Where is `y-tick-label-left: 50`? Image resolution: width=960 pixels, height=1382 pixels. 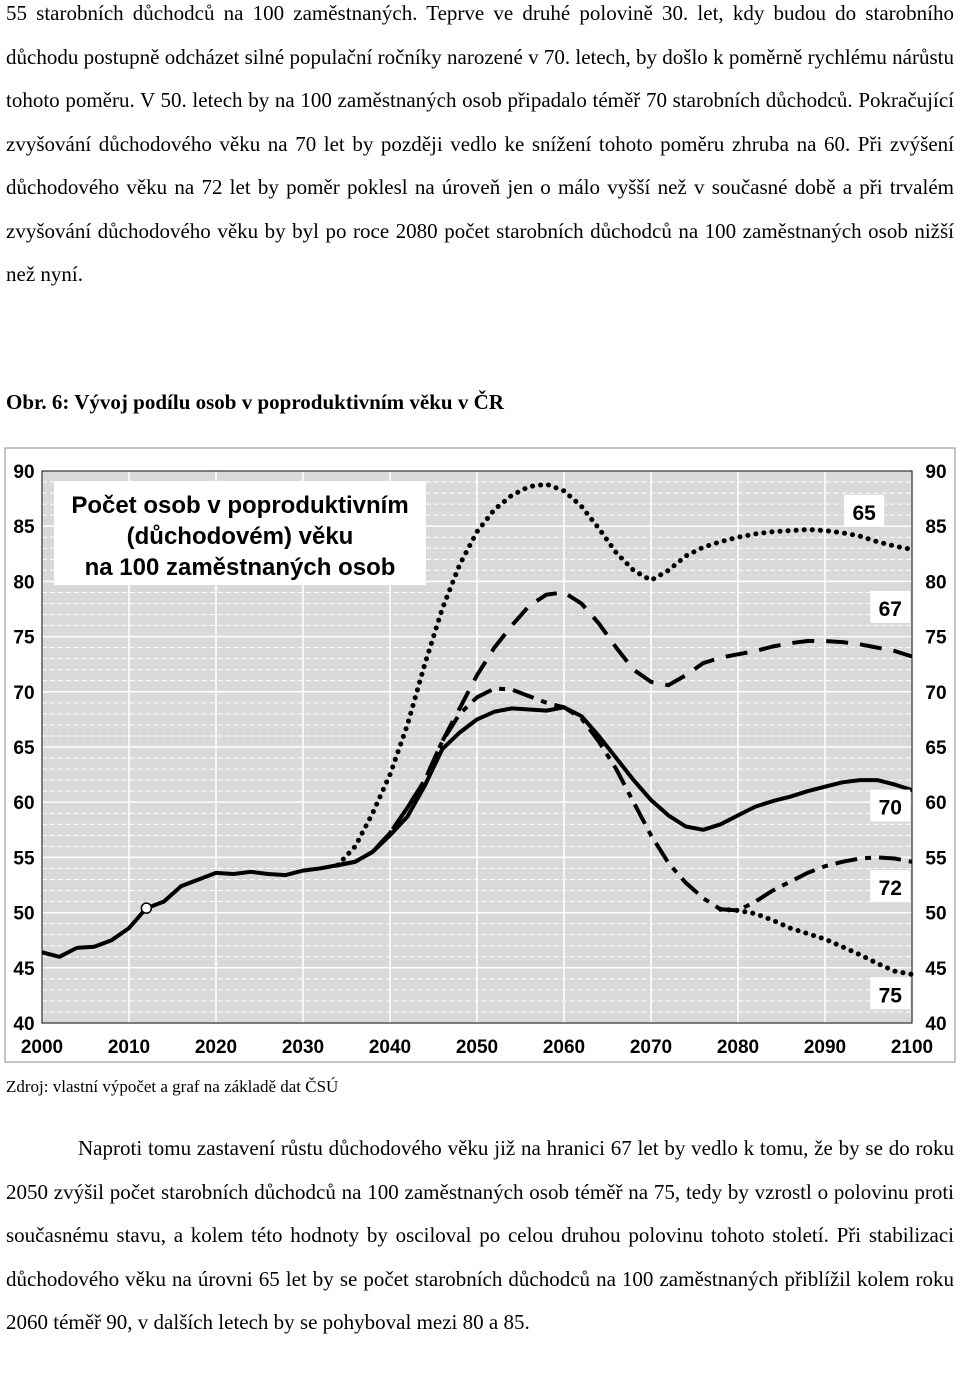 y-tick-label-left: 50 is located at coordinates (23, 914).